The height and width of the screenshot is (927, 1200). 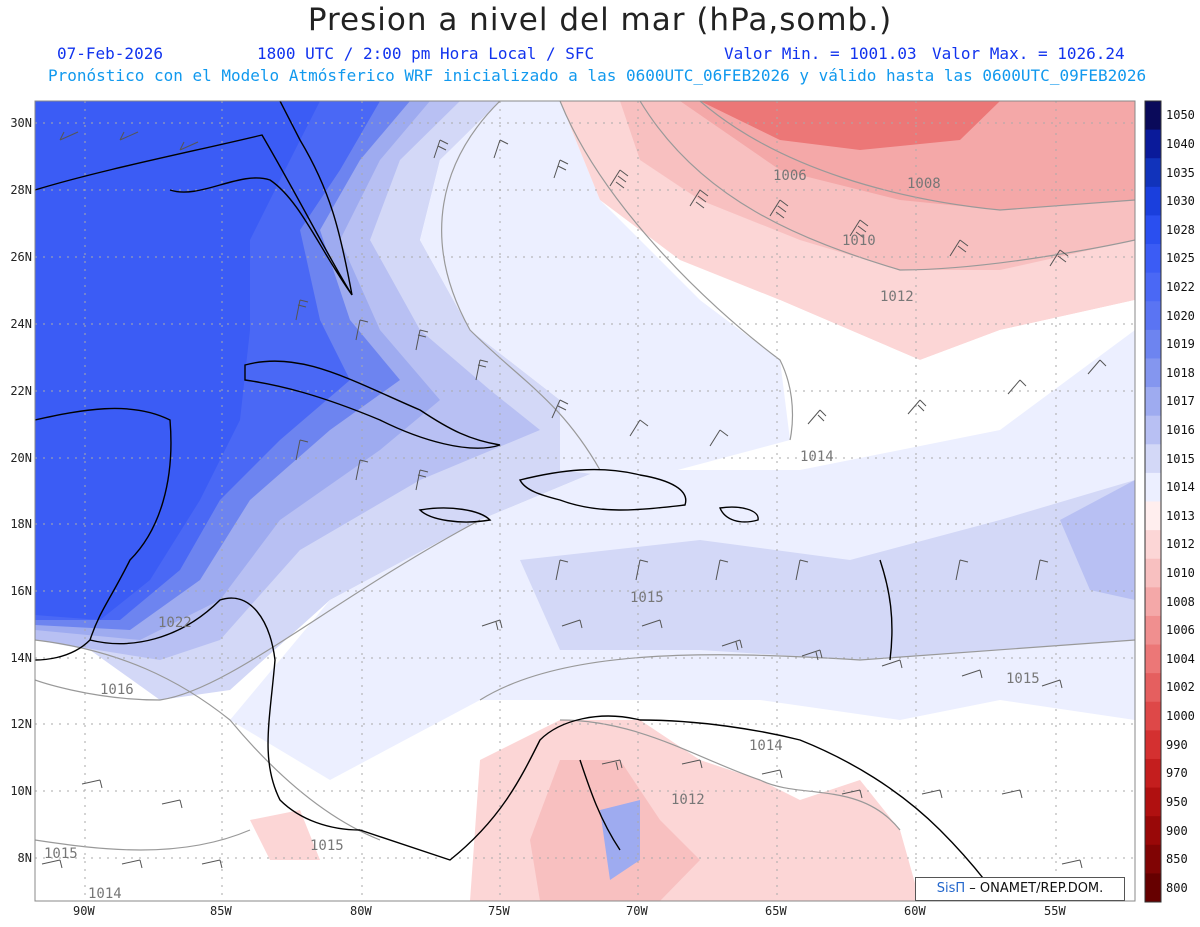 I want to click on colorbar-label: 950, so click(x=1177, y=801).